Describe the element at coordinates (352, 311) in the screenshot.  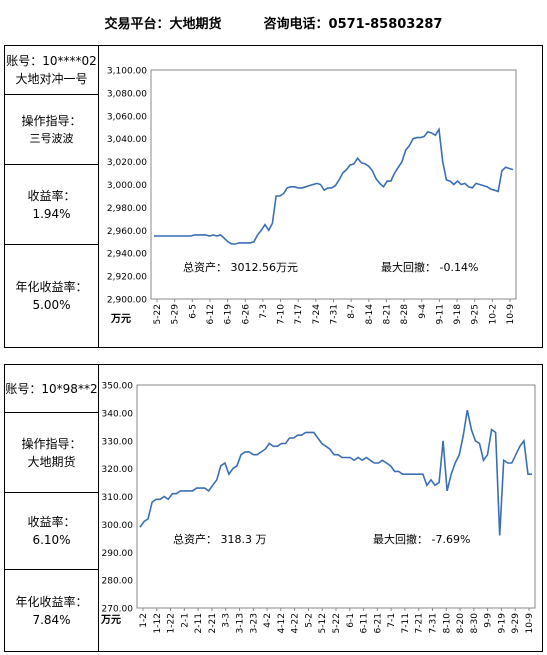
I see `x-tick-label: 8-7` at that location.